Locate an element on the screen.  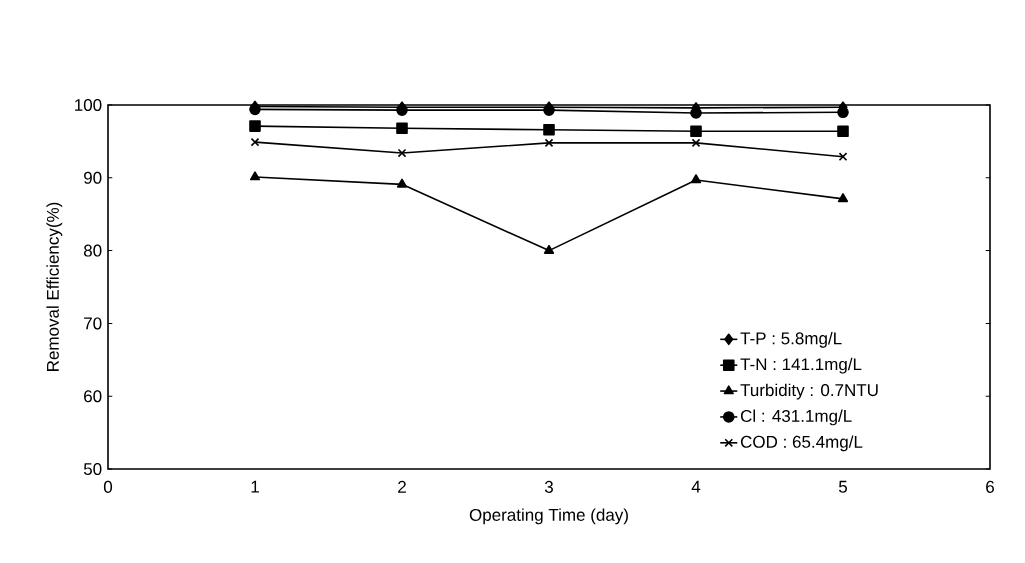
legend-label: COD : 65.4mg/L is located at coordinates (801, 443).